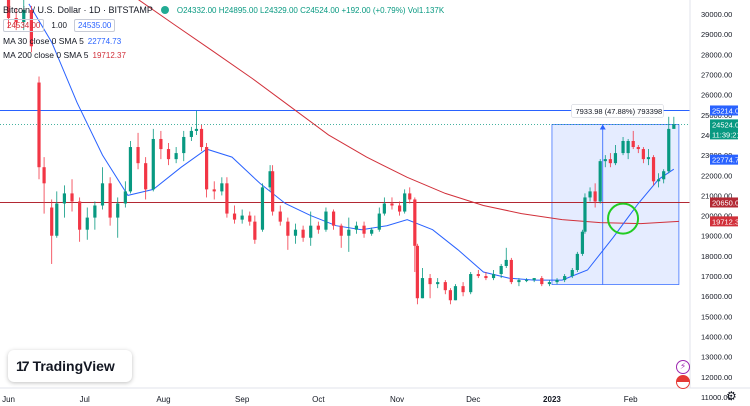  Describe the element at coordinates (59, 25) in the screenshot. I see `order-quantity: 1.00` at that location.